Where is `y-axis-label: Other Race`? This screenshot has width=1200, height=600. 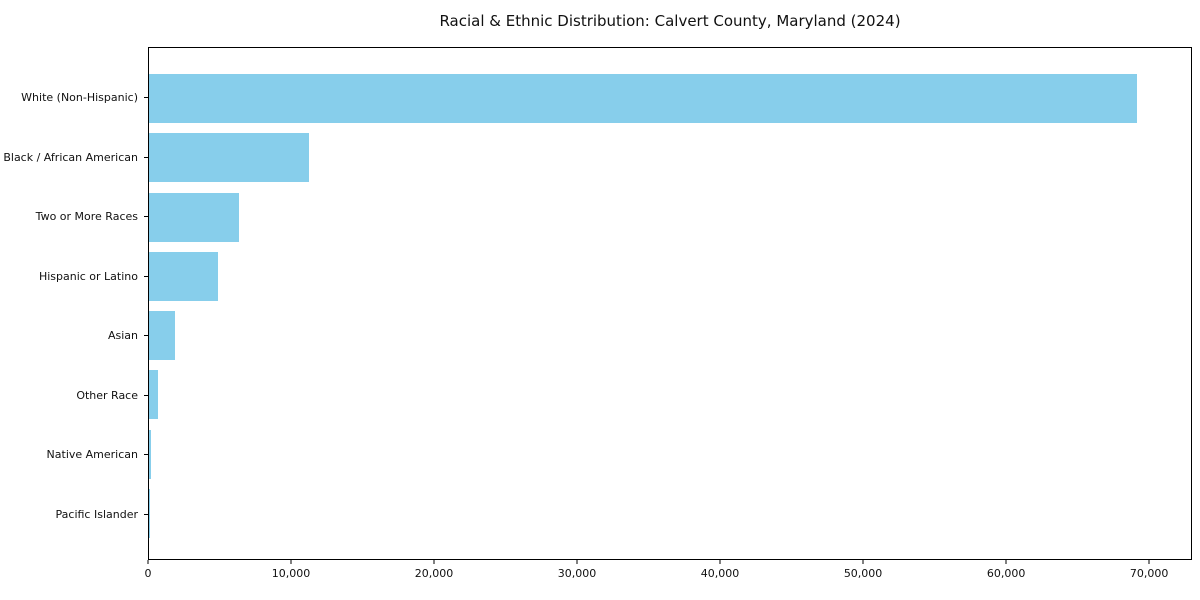 y-axis-label: Other Race is located at coordinates (107, 395).